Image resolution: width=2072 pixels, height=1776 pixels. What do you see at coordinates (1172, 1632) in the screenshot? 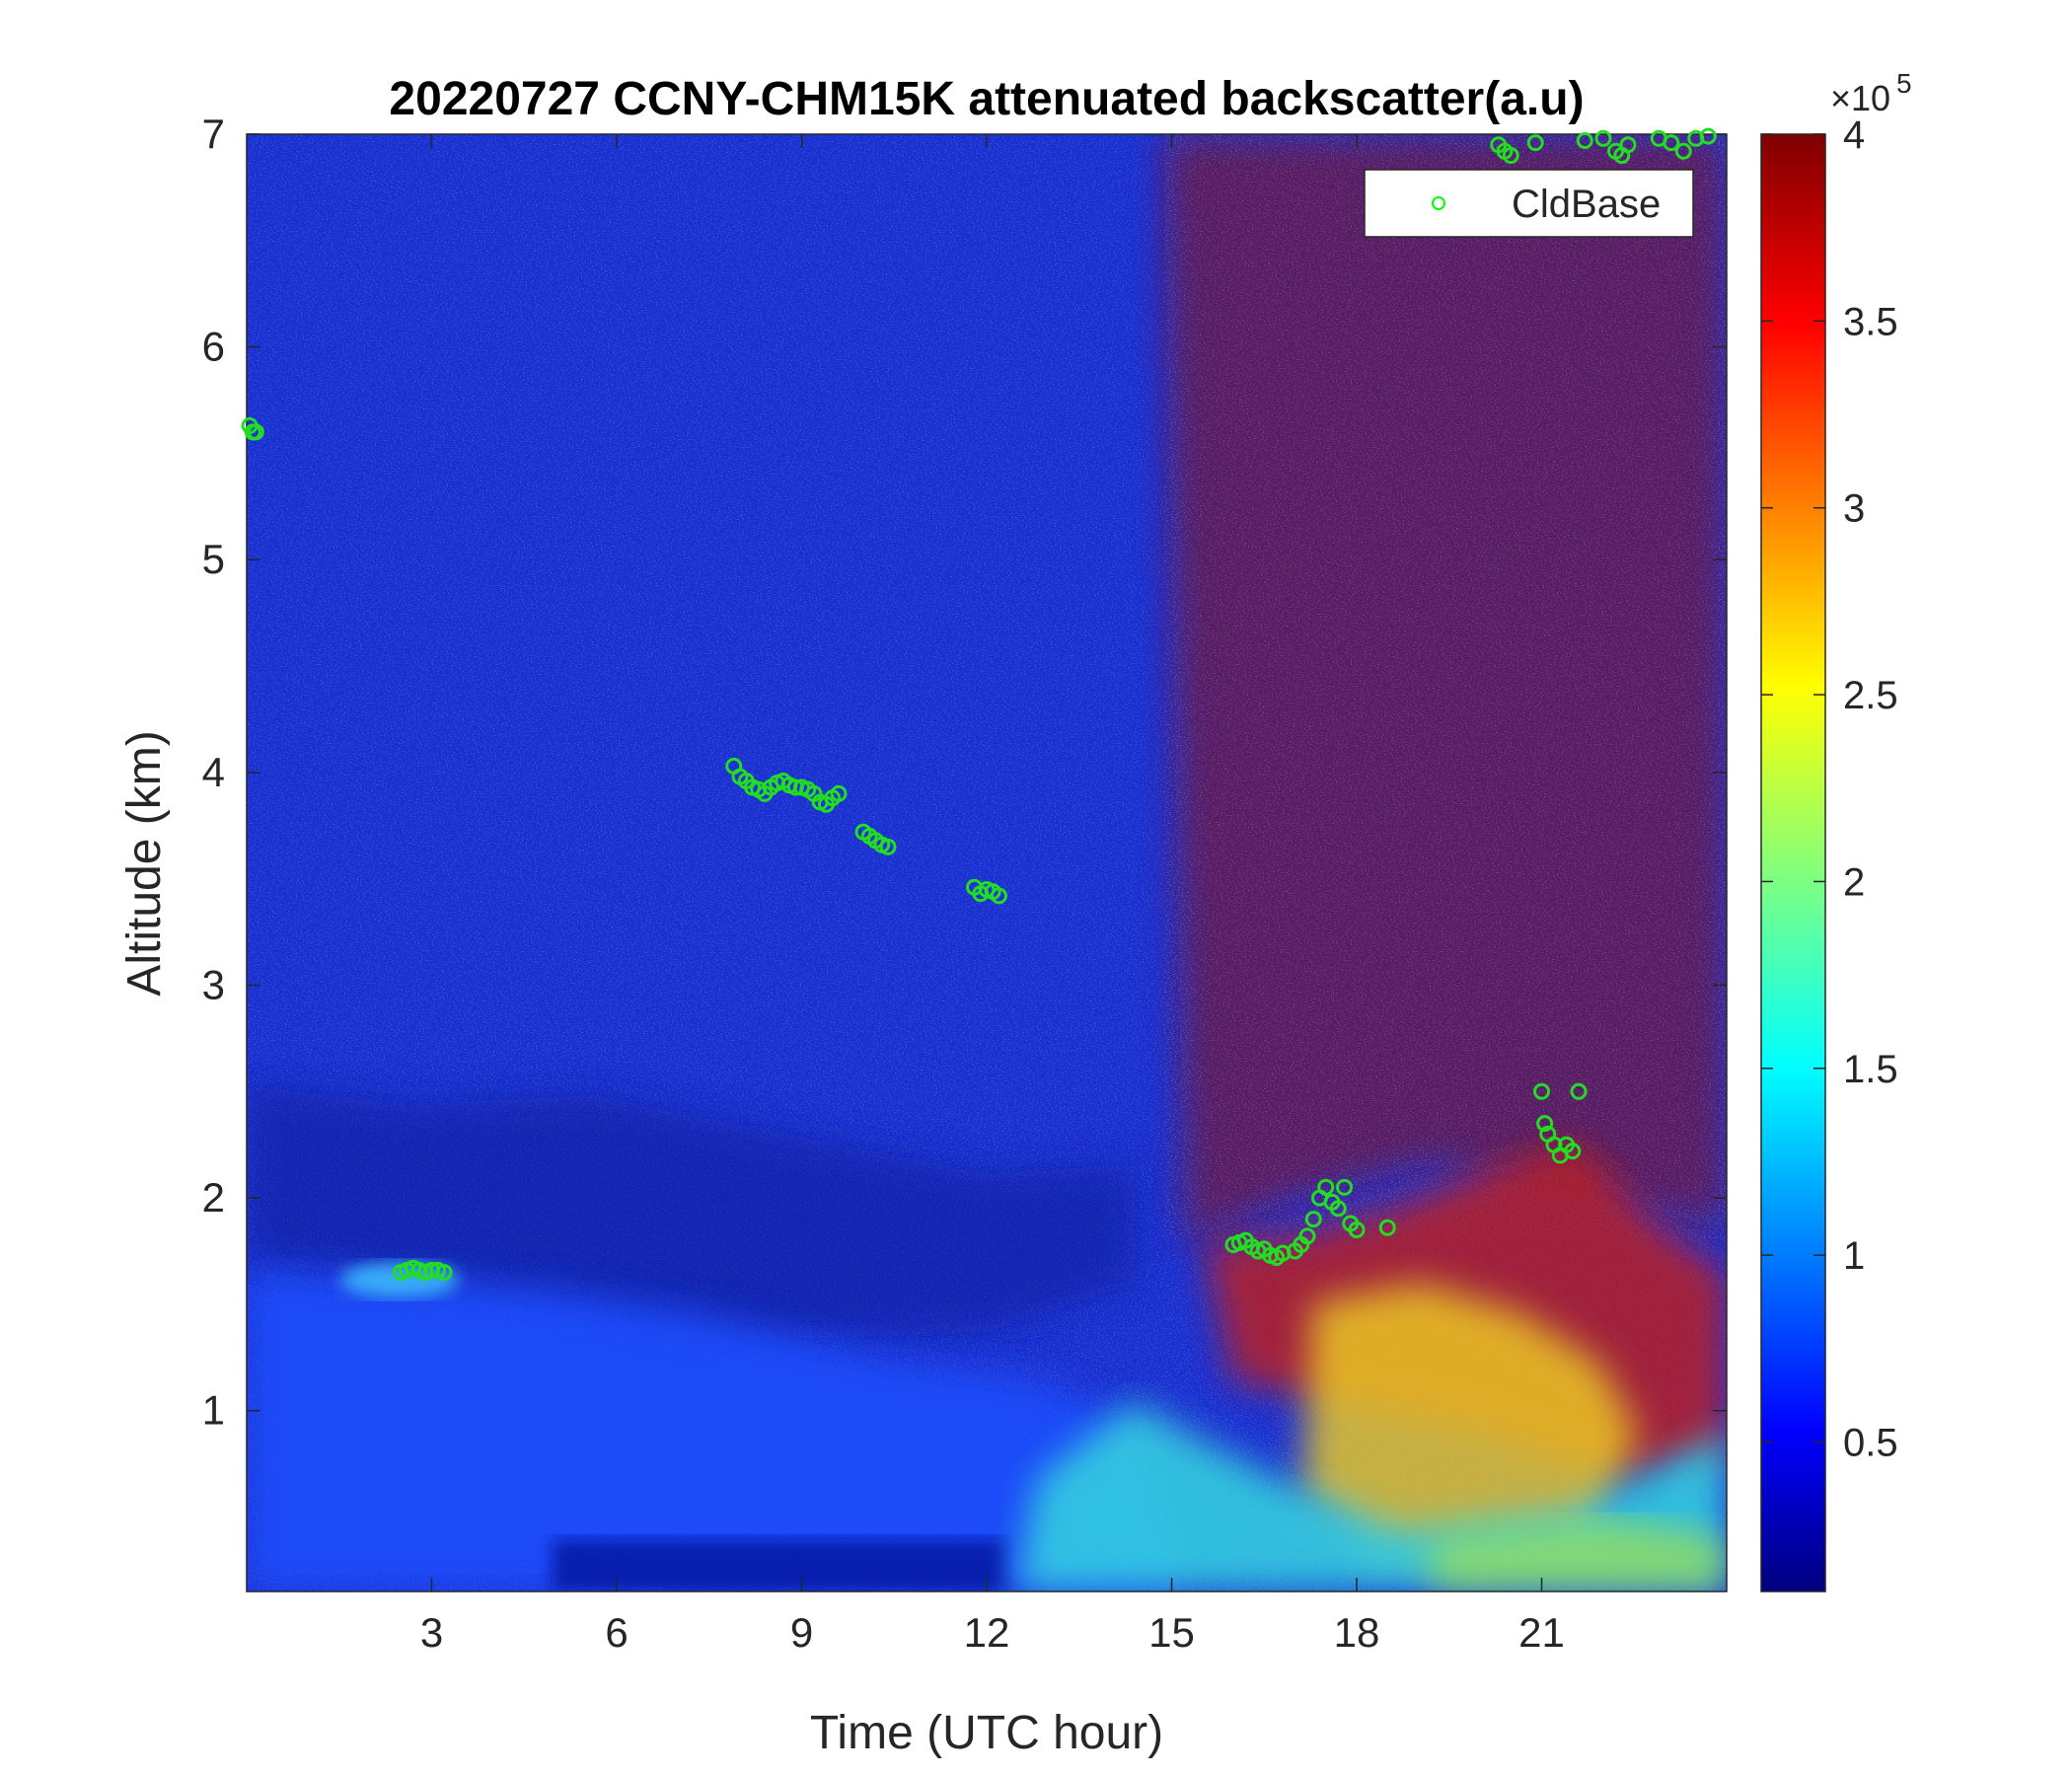
I see `x-tick-label: 15` at bounding box center [1172, 1632].